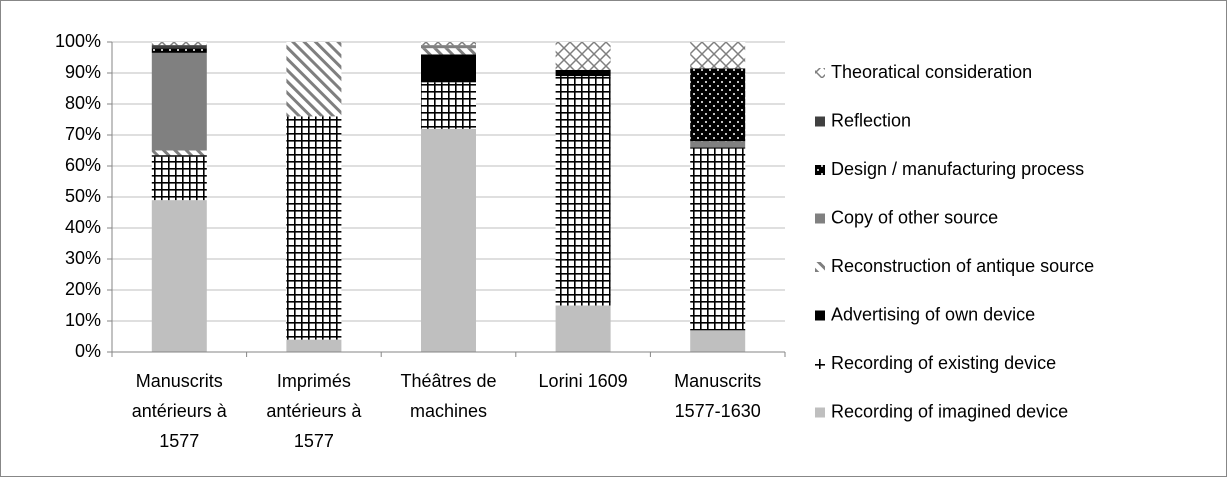 This screenshot has width=1227, height=477. I want to click on legend-label: Recording of existing device, so click(943, 363).